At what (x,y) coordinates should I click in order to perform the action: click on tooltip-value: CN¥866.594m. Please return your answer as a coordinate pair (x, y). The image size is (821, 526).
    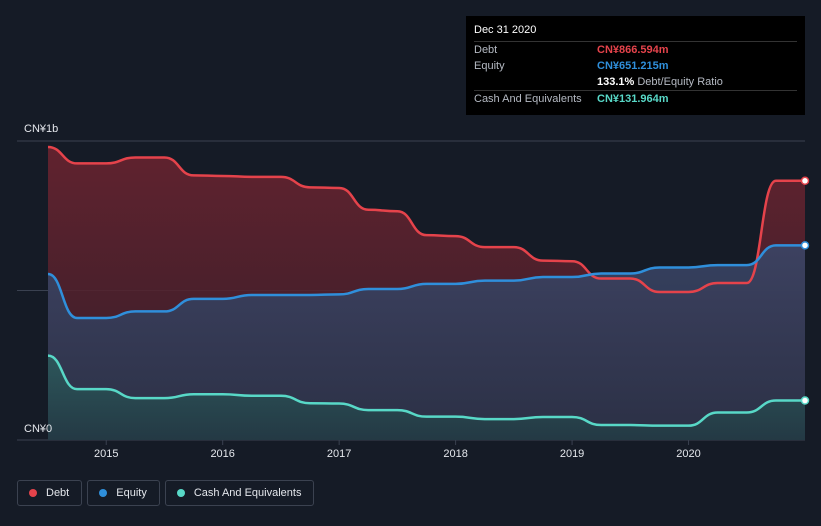
    Looking at the image, I should click on (633, 50).